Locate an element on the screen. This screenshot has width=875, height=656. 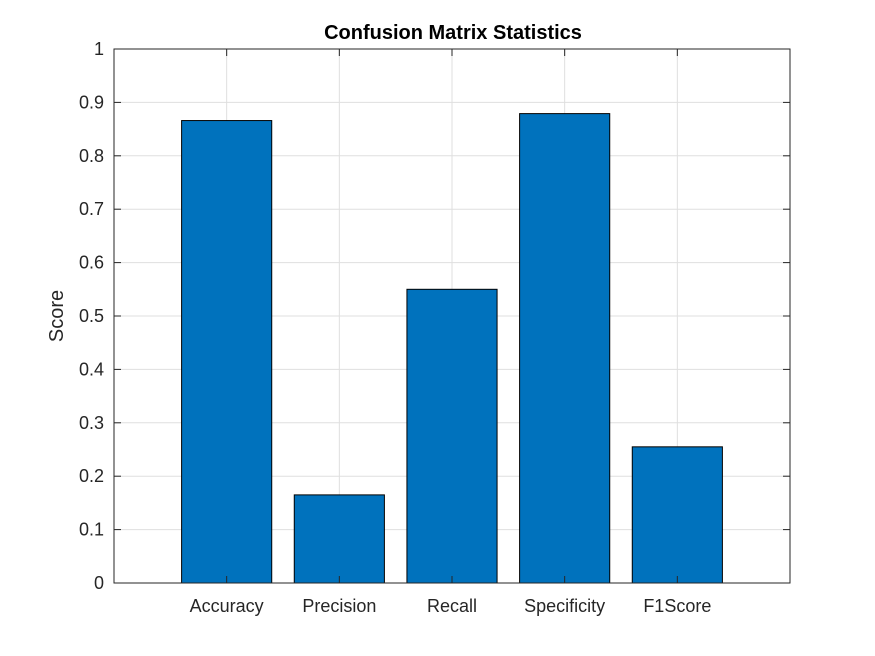
bar-f1score is located at coordinates (677, 515).